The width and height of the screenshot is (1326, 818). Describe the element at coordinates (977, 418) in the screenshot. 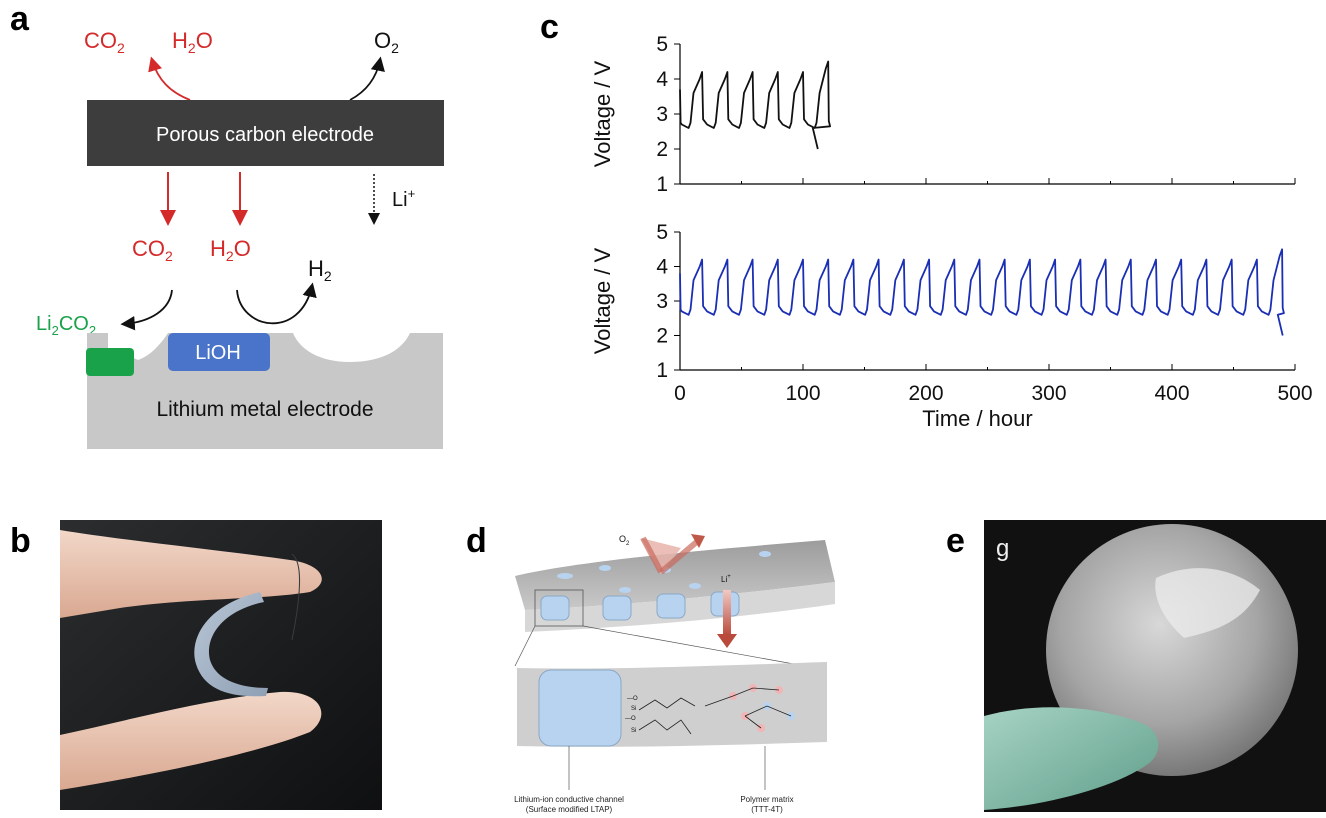

I see `x-axis-label: Time / hour` at that location.